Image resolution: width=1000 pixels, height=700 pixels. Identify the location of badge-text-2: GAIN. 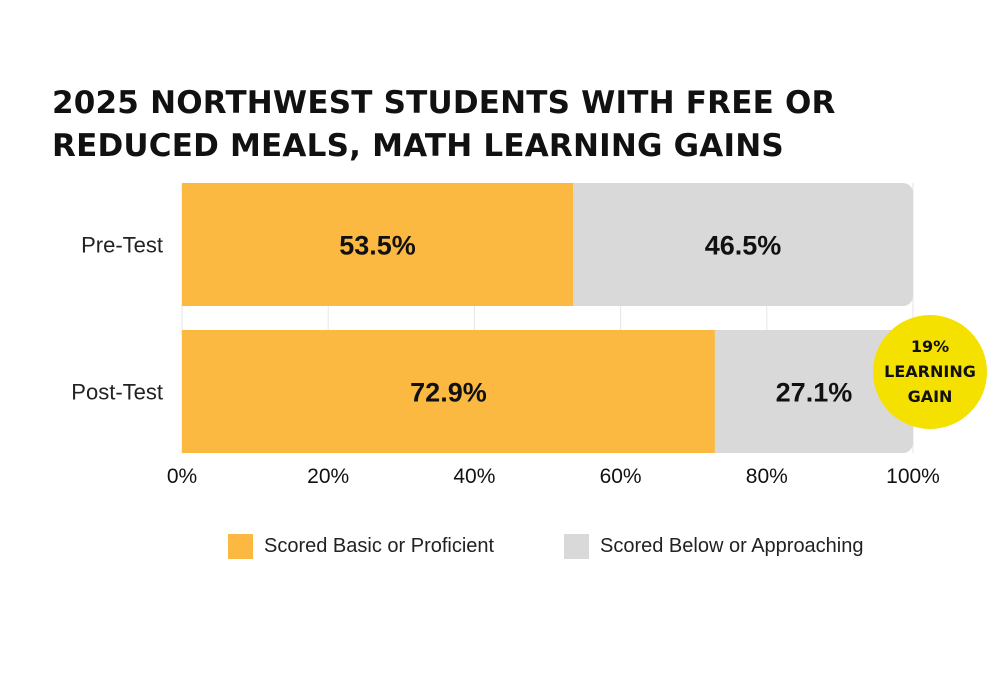
(930, 396).